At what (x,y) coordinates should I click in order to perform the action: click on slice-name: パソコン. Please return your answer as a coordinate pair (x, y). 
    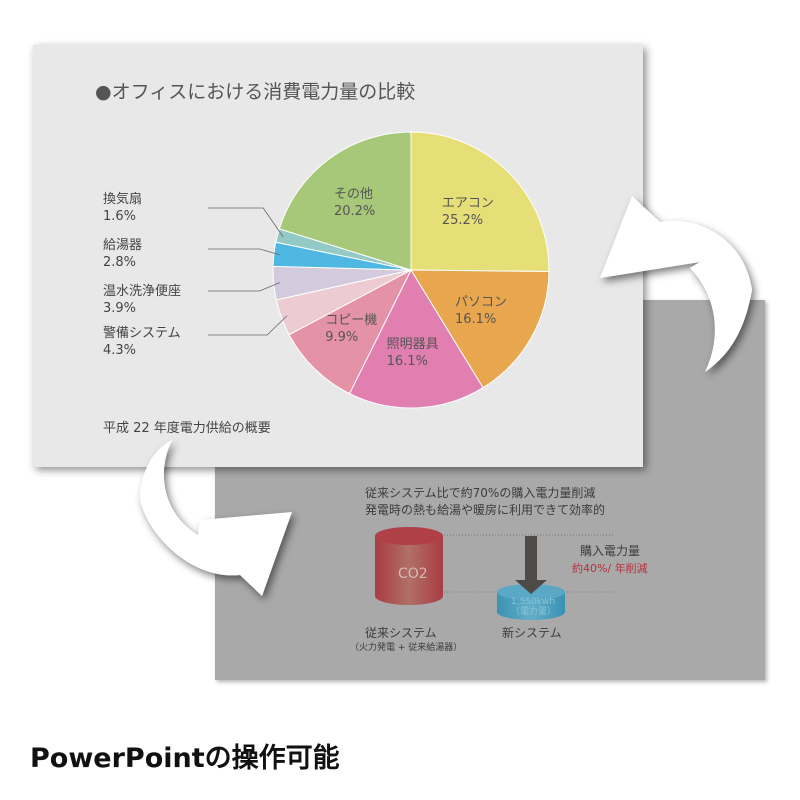
    Looking at the image, I should click on (481, 302).